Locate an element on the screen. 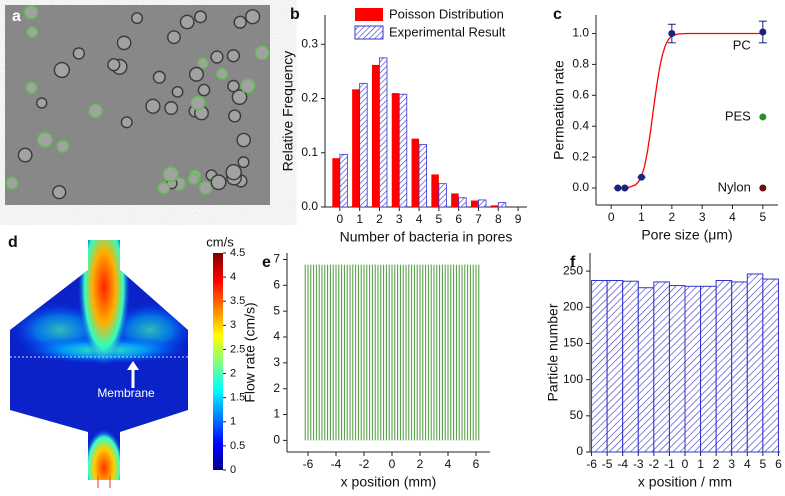 The width and height of the screenshot is (785, 496). colorbar-tick-label: 1.5 is located at coordinates (237, 398).